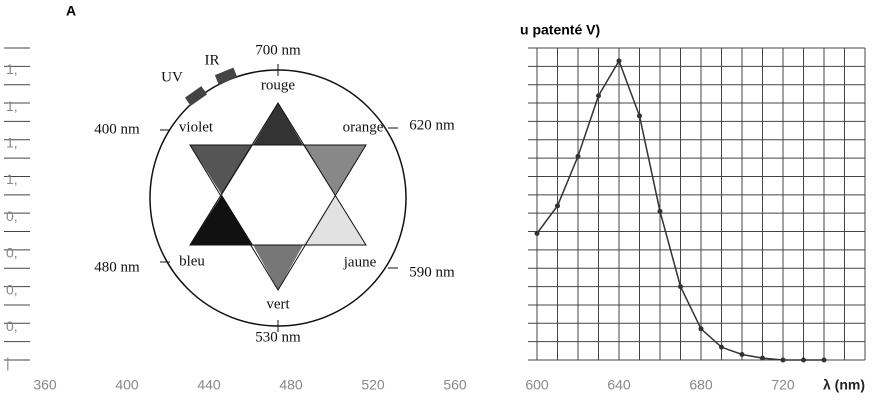 This screenshot has width=883, height=403. What do you see at coordinates (334, 220) in the screenshot?
I see `sector-yellow` at bounding box center [334, 220].